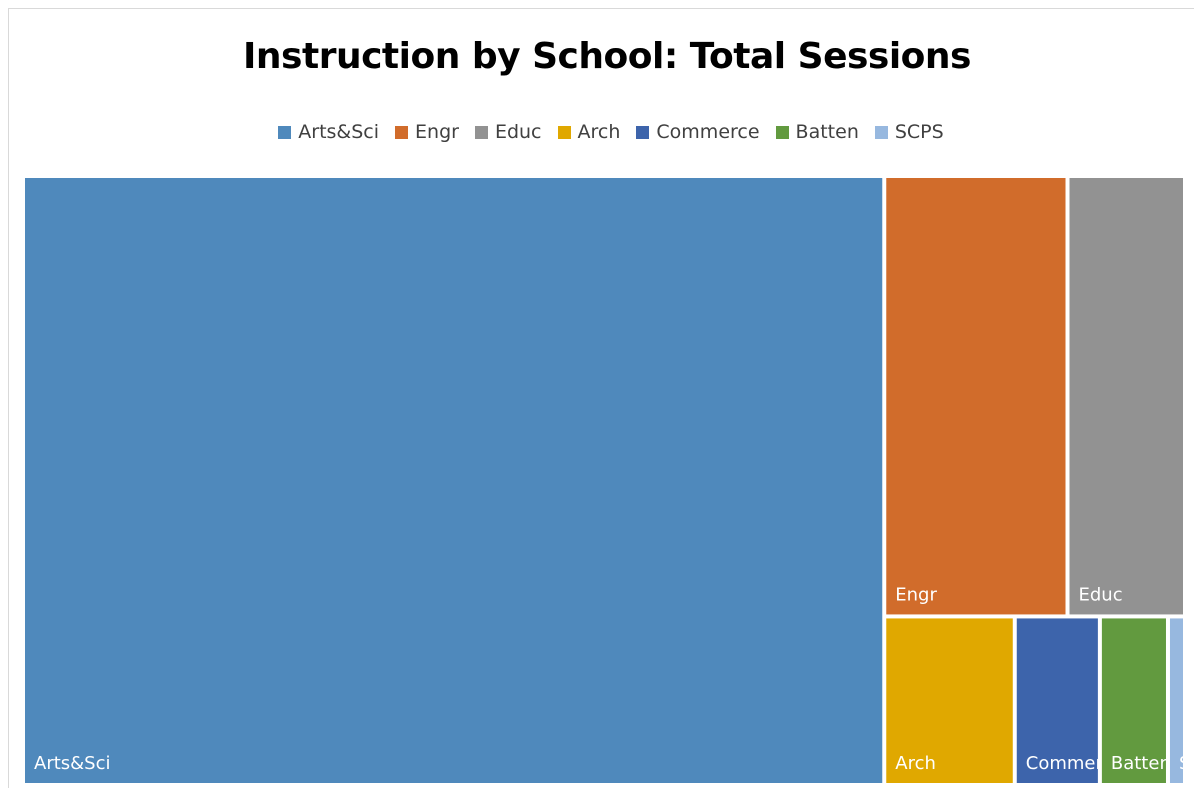 Image resolution: width=1194 pixels, height=789 pixels. Describe the element at coordinates (72, 763) in the screenshot. I see `treemap-label-arts-sci: Arts&Sci` at that location.